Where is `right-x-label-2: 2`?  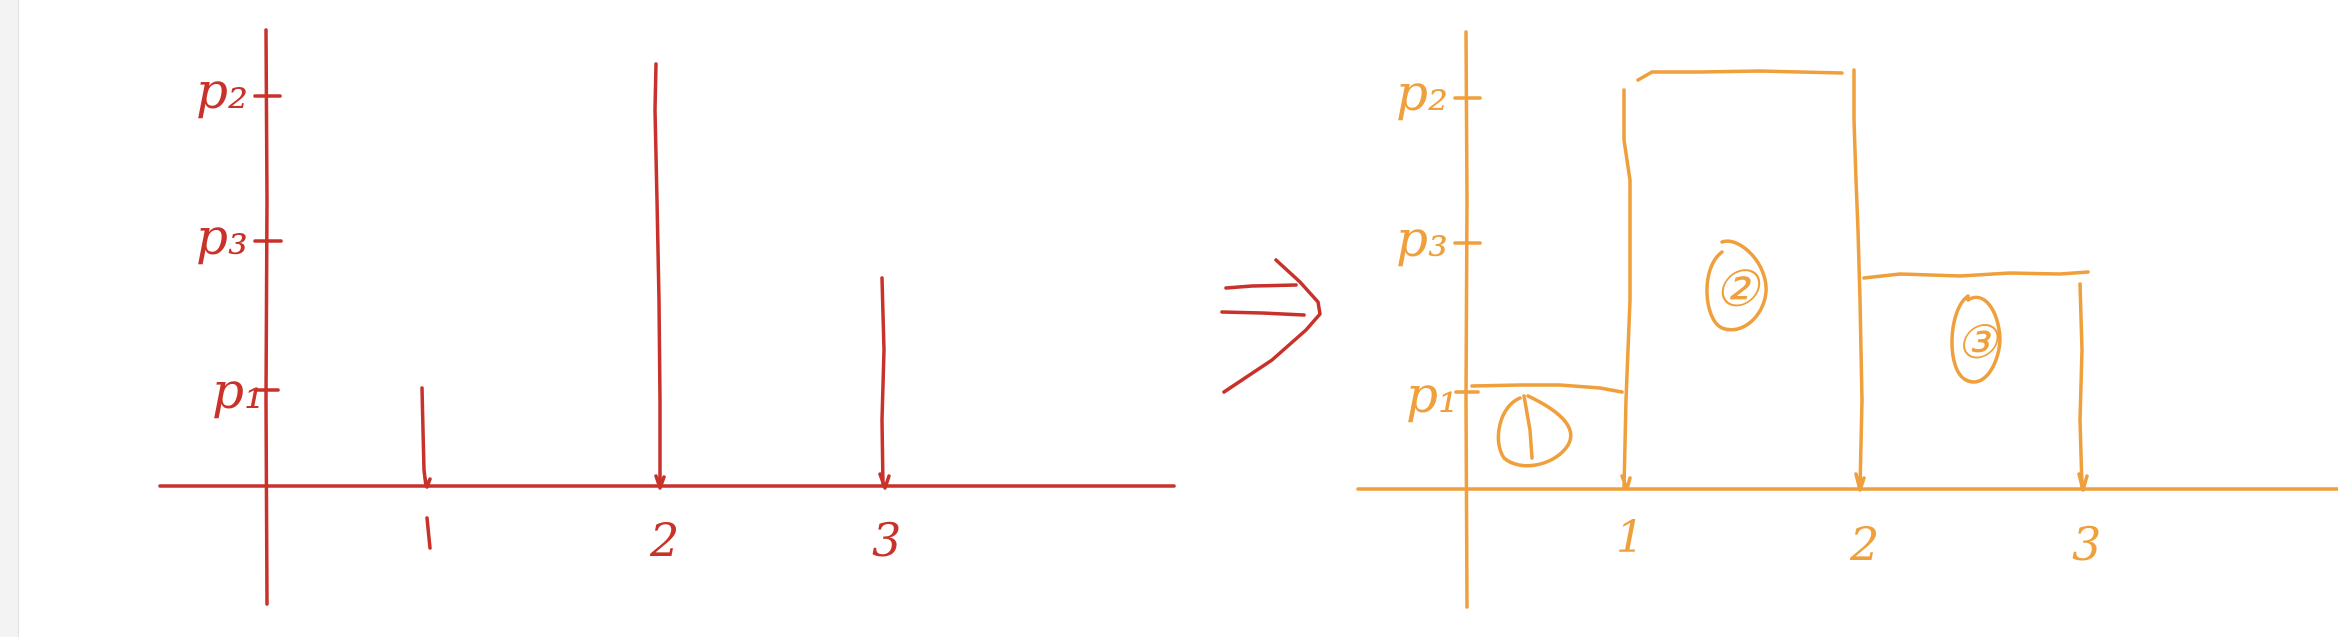 right-x-label-2: 2 is located at coordinates (1864, 544).